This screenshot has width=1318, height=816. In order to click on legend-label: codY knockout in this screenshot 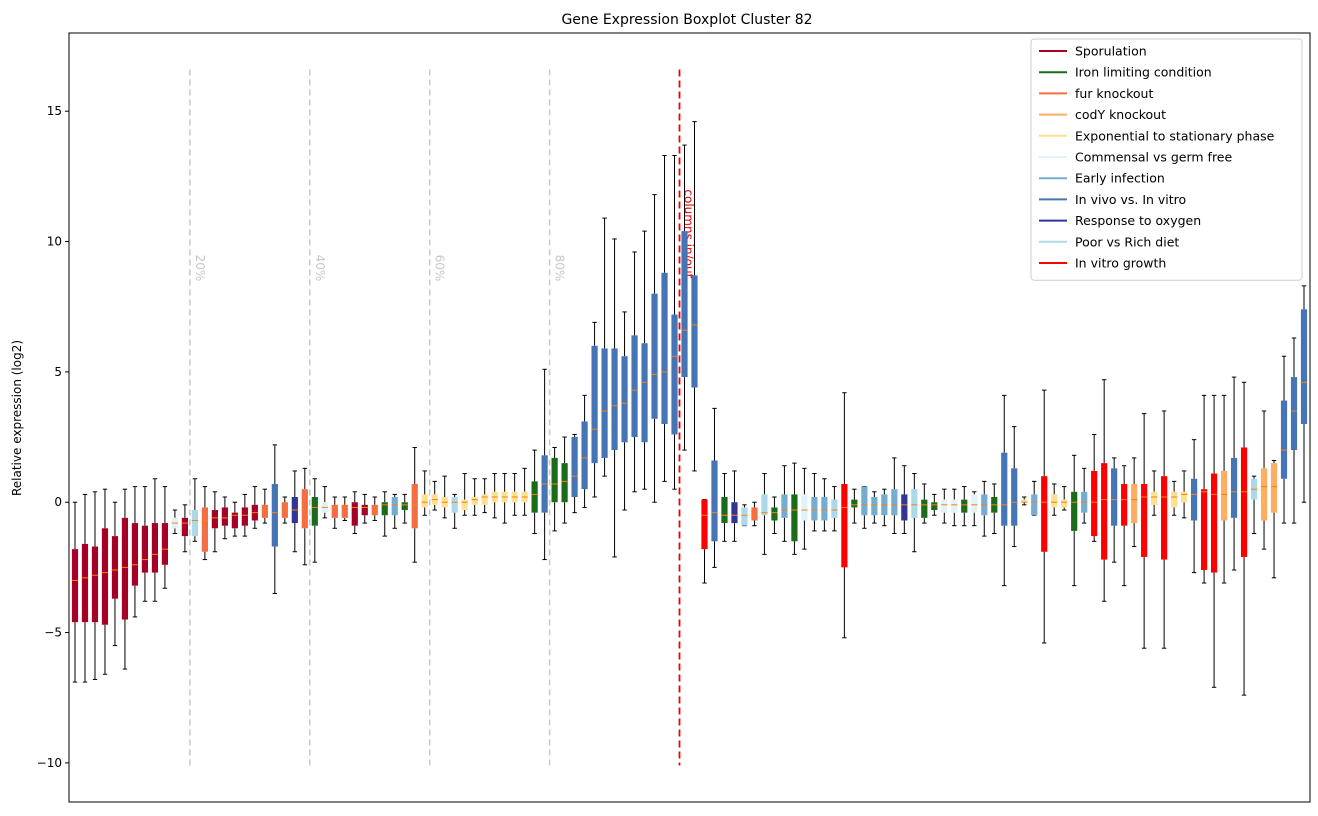, I will do `click(1120, 114)`.